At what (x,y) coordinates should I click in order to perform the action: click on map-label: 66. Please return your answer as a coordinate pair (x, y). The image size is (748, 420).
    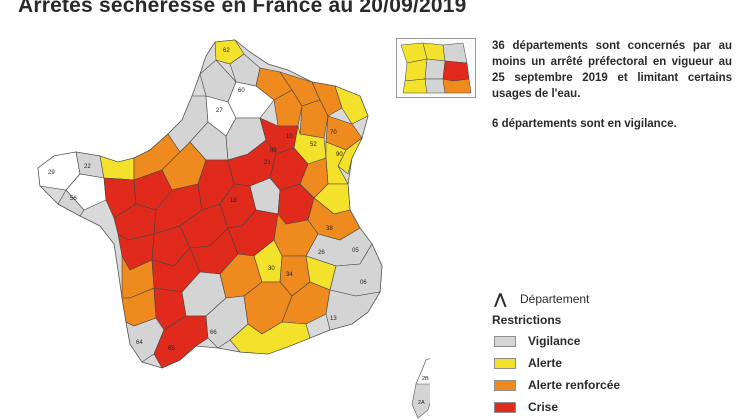
    Looking at the image, I should click on (213, 333).